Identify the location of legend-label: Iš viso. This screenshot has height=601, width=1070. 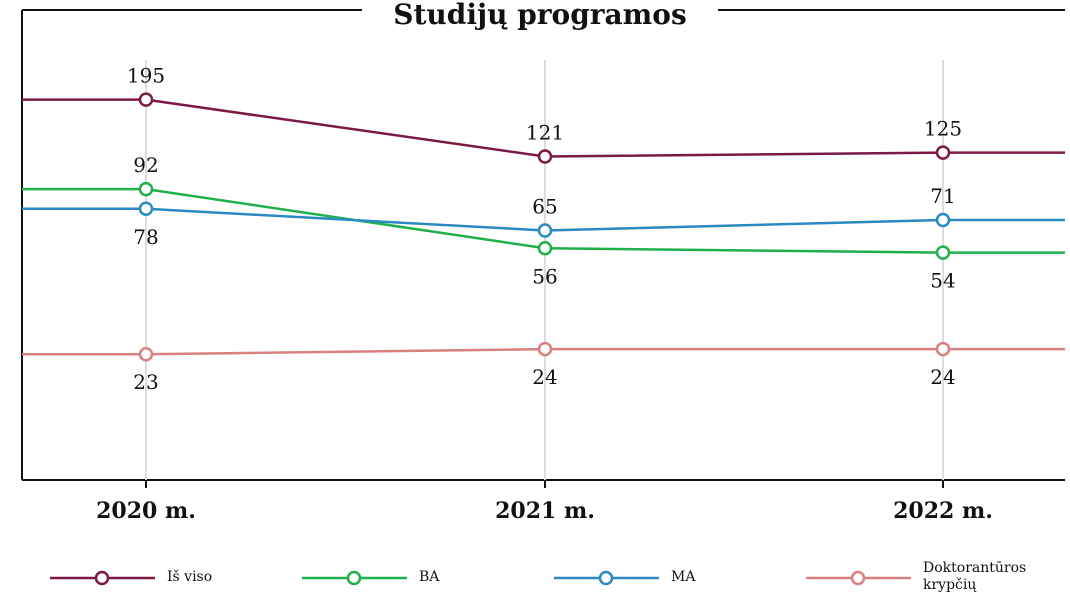
(190, 576).